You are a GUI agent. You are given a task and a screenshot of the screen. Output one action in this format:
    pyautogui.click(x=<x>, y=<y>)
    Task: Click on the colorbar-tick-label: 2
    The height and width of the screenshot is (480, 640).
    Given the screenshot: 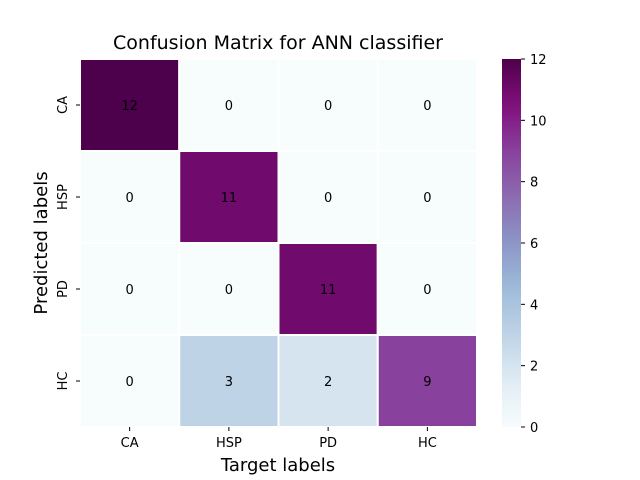 What is the action you would take?
    pyautogui.click(x=534, y=367)
    